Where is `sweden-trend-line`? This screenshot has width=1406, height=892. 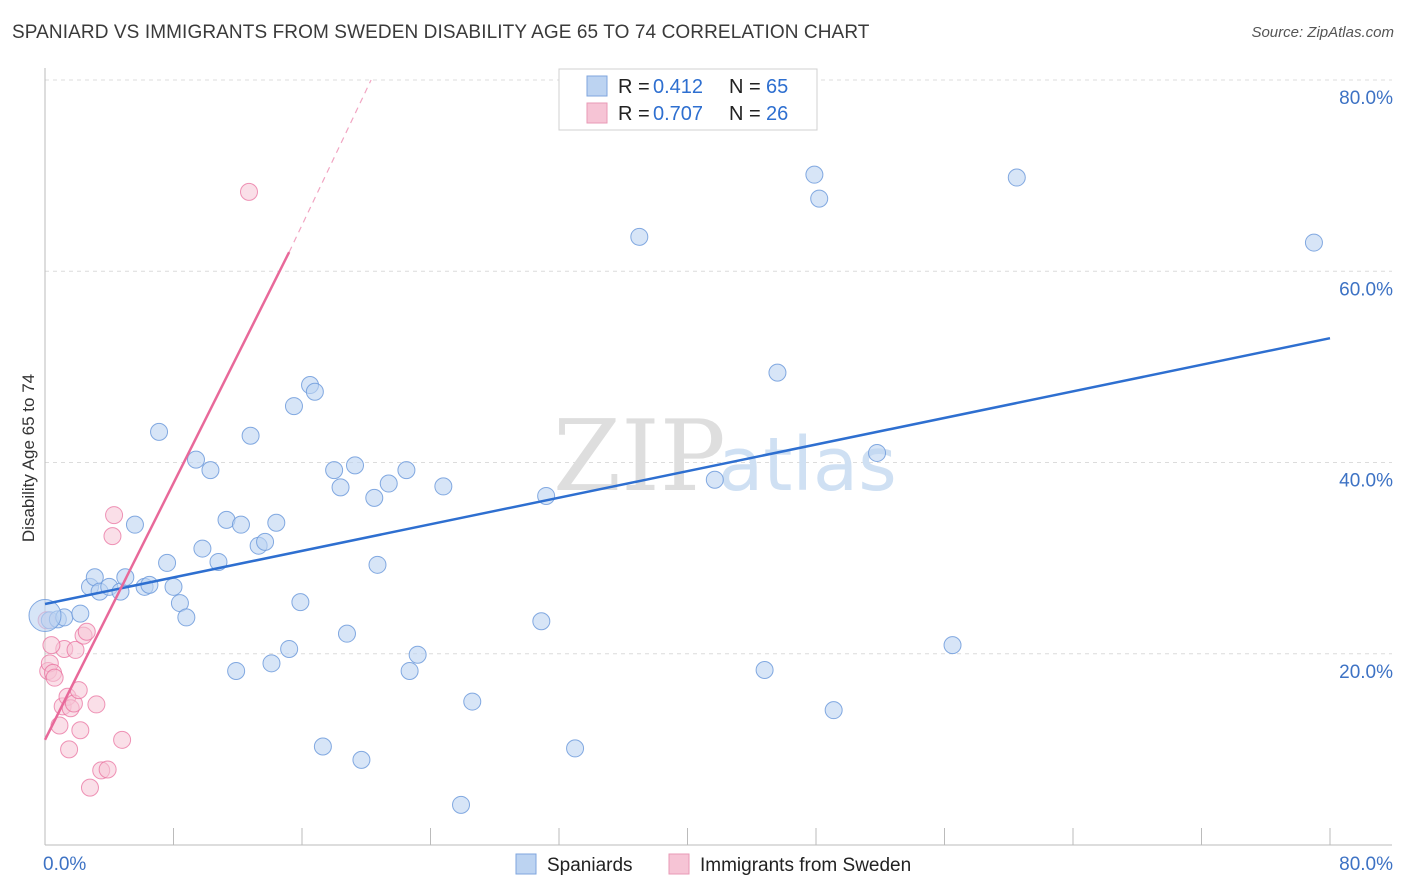
sweden-trend-line is located at coordinates (167, 496).